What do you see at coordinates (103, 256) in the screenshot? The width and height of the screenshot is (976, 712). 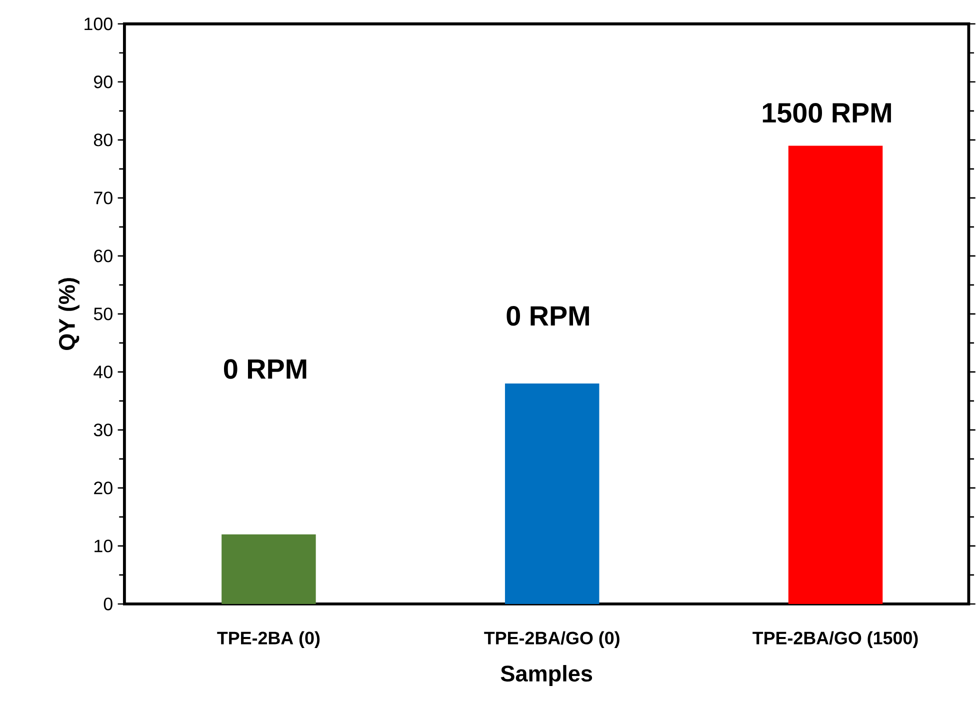 I see `y-tick-label: 60` at bounding box center [103, 256].